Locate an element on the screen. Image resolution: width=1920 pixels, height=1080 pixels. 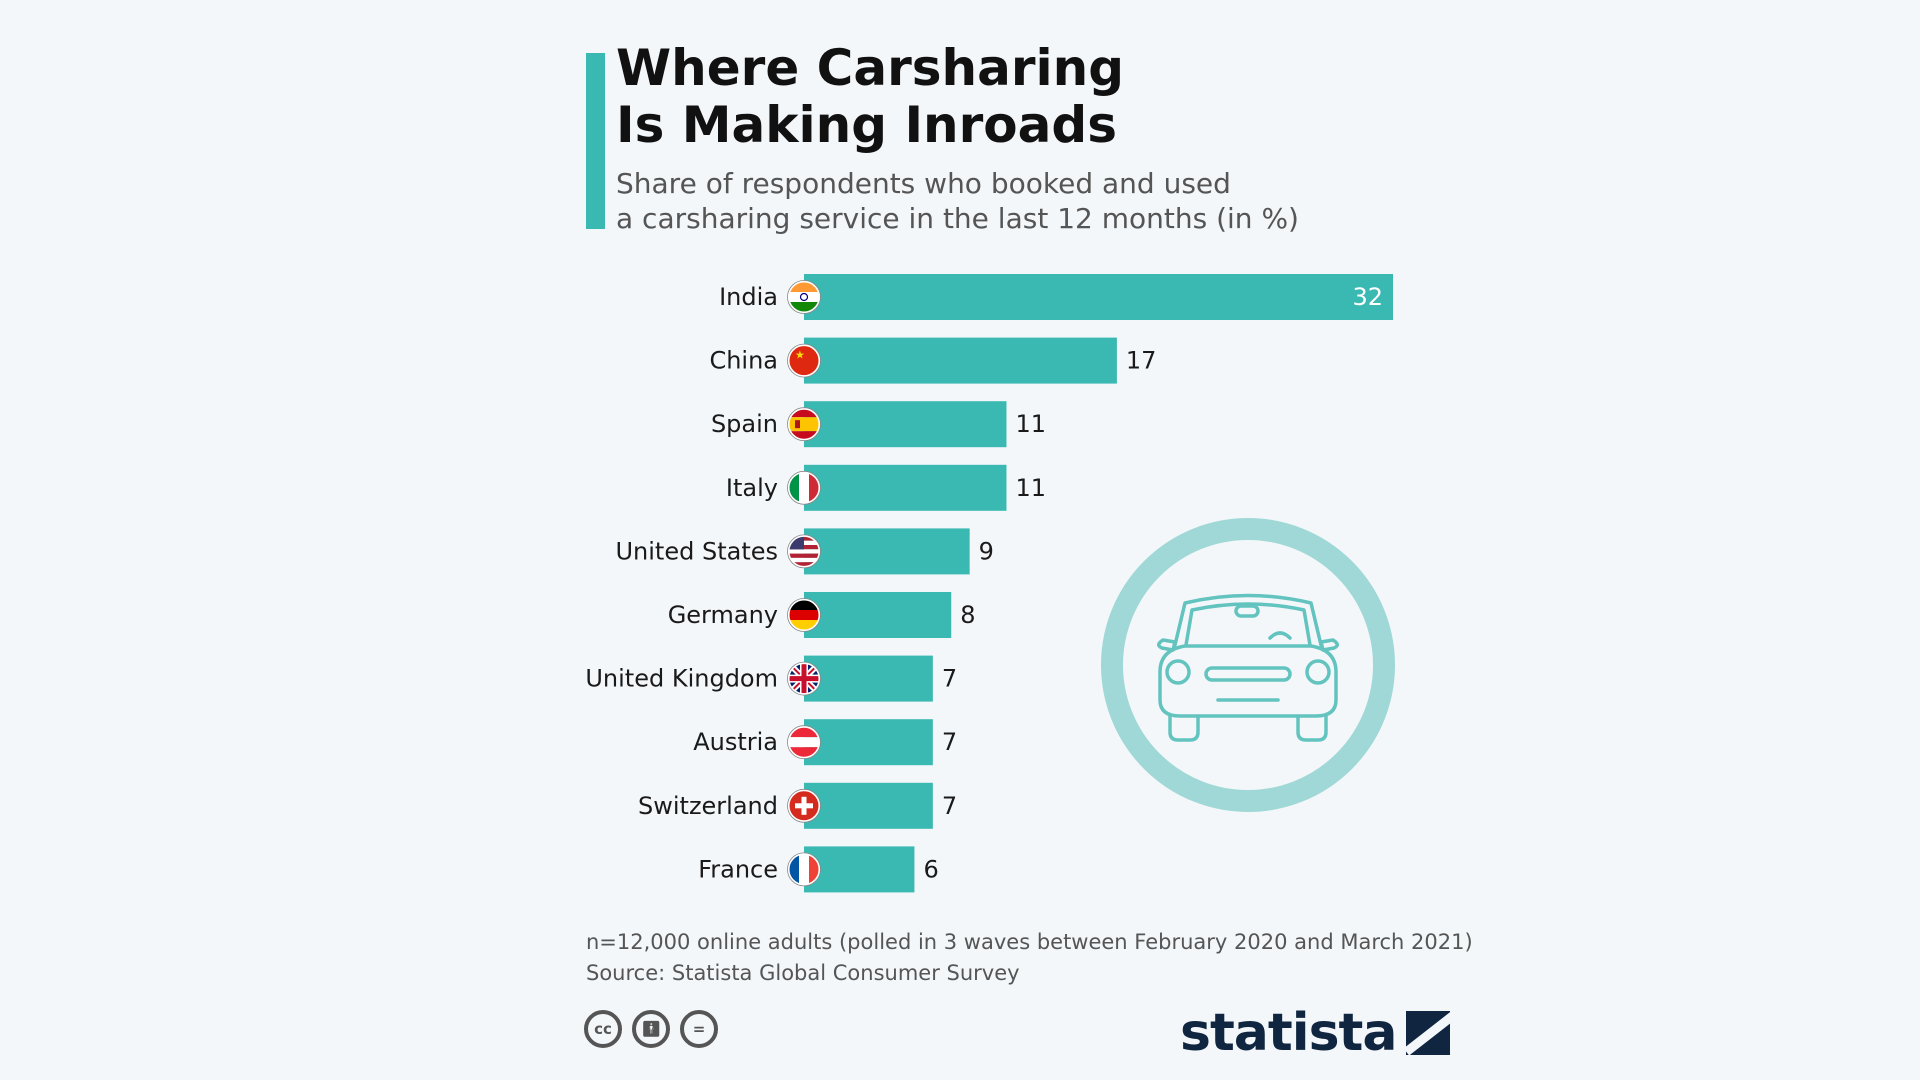
car-icon is located at coordinates (1248, 665).